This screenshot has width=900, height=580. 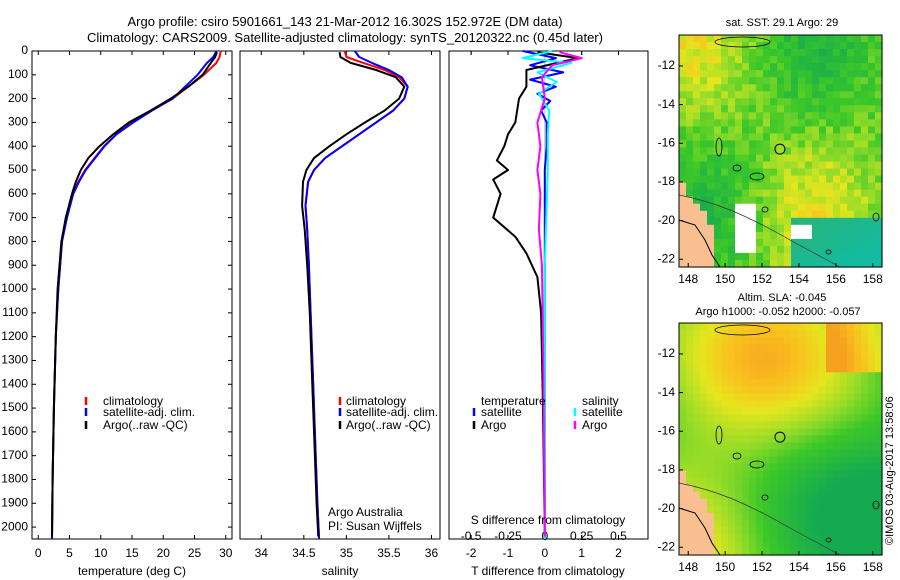 I want to click on reef-outline, so click(x=742, y=330).